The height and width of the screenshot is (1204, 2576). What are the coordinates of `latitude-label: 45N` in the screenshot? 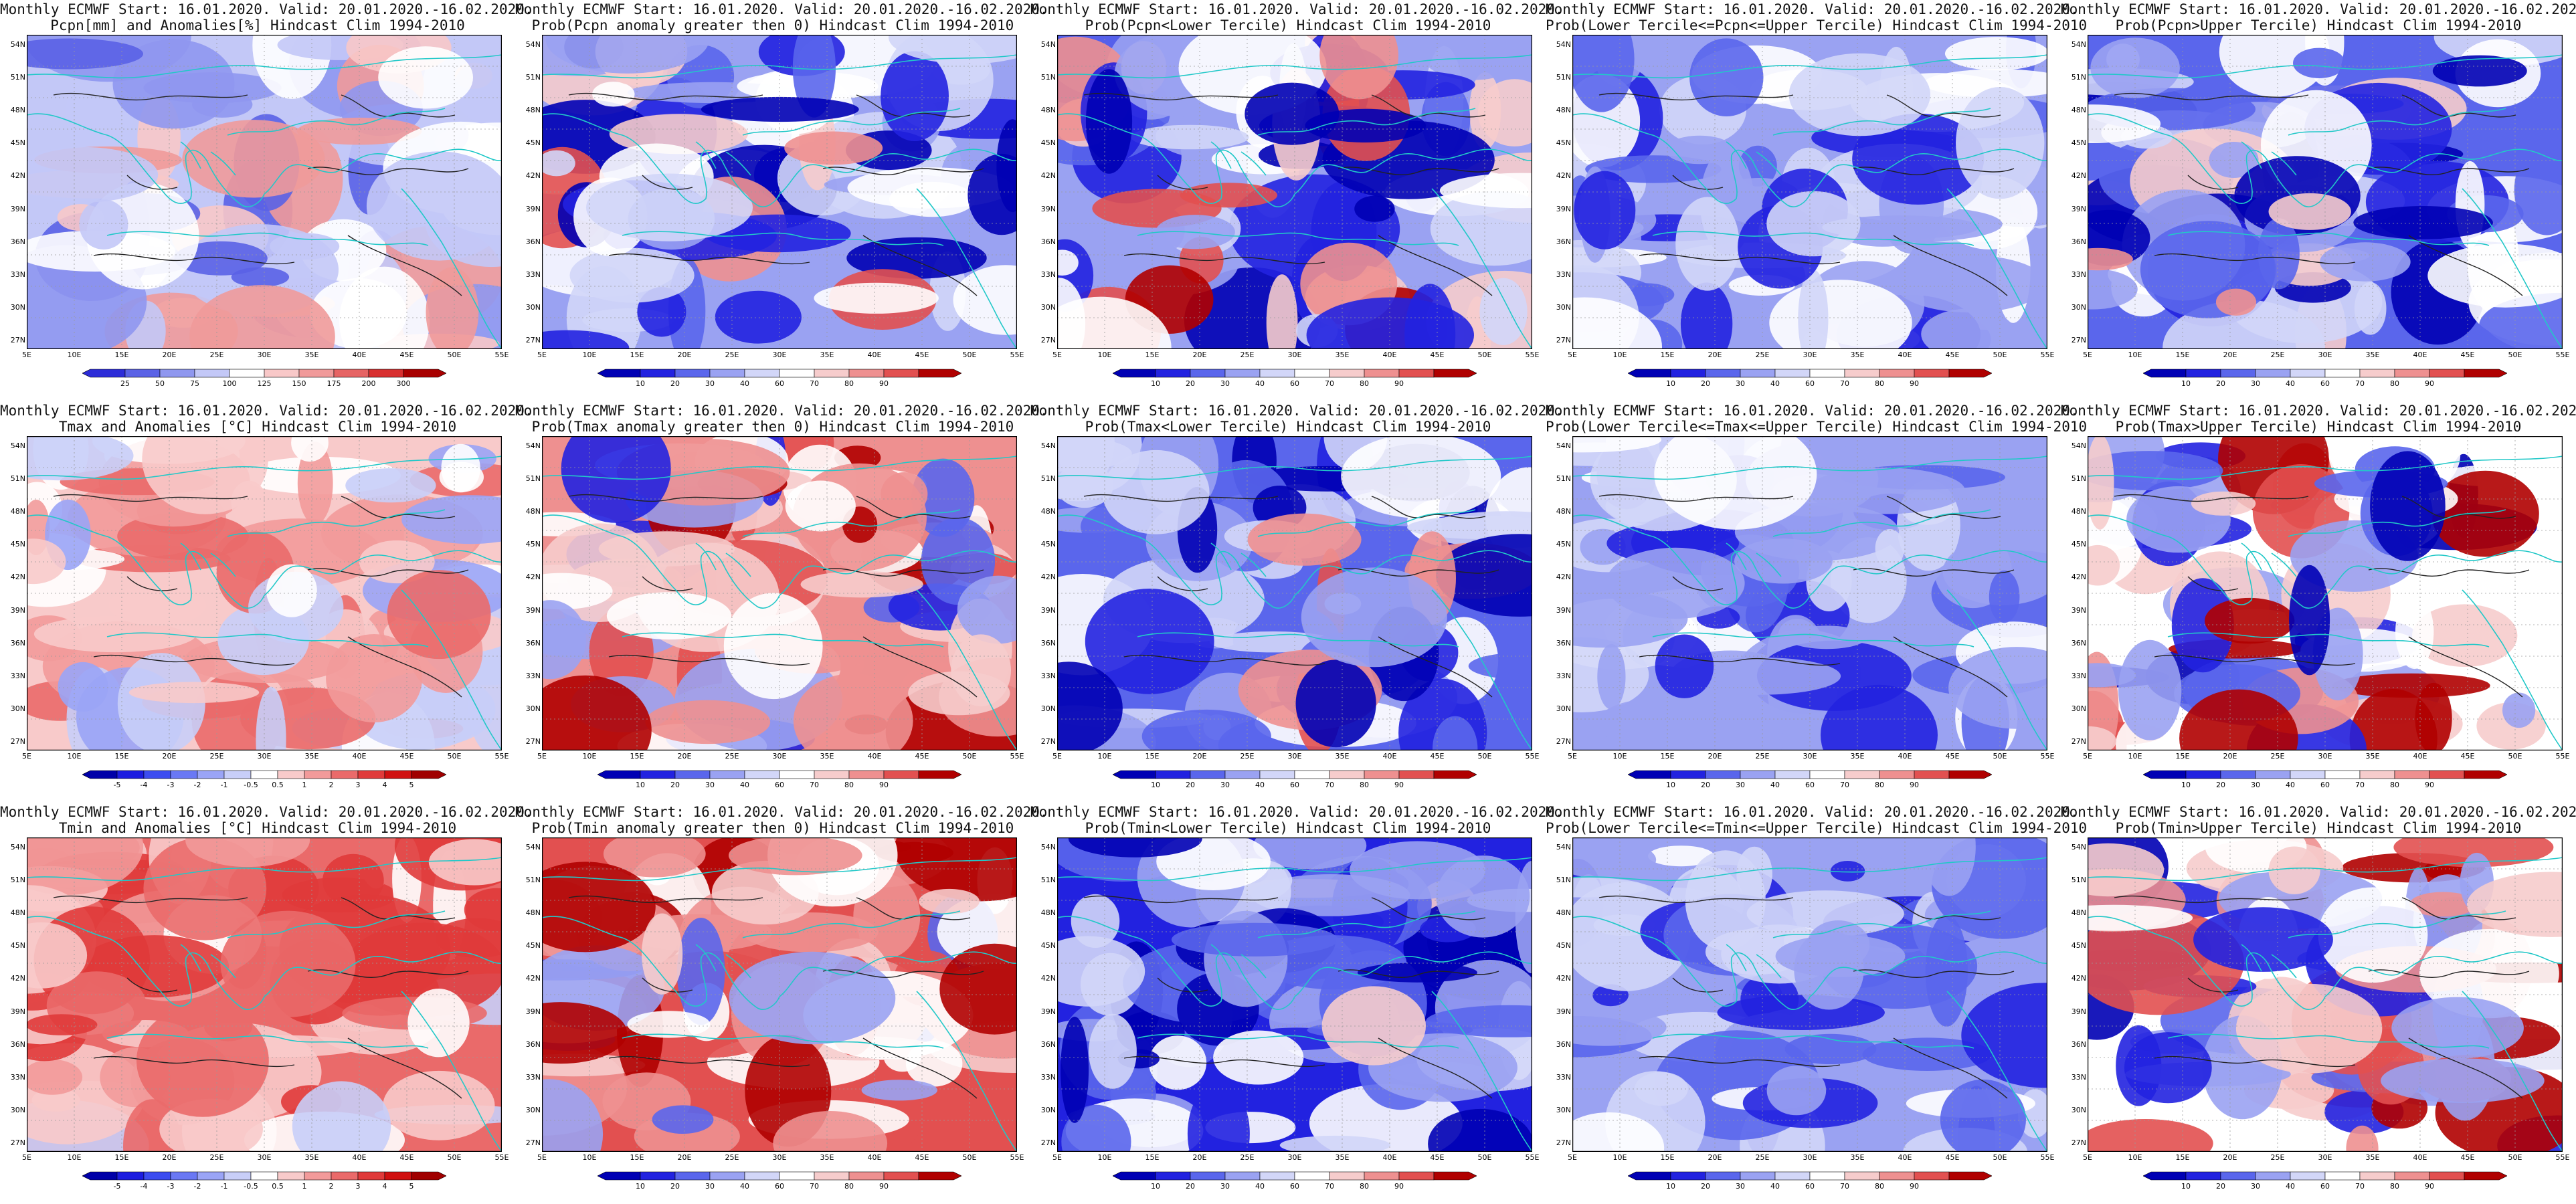 It's located at (1048, 945).